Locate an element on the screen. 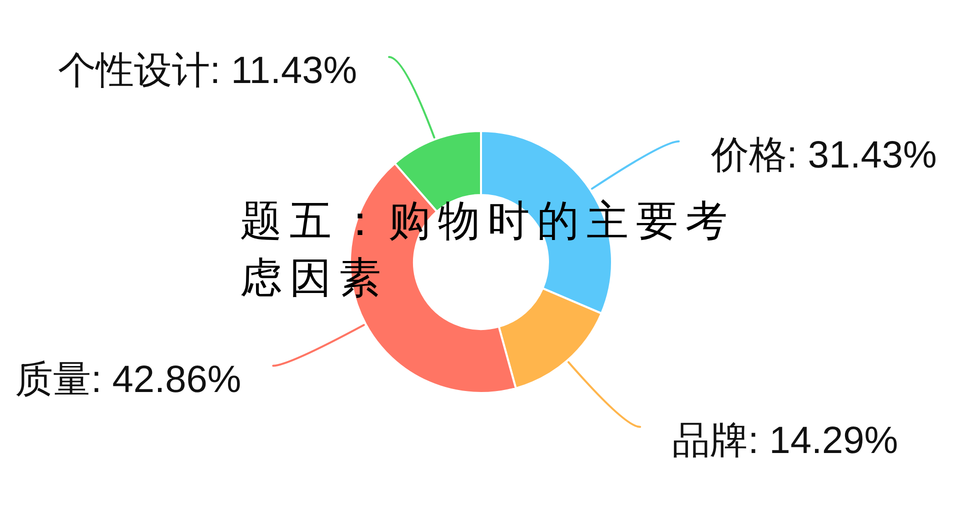 This screenshot has width=960, height=506. slice-label: 质量: 42.86% is located at coordinates (128, 379).